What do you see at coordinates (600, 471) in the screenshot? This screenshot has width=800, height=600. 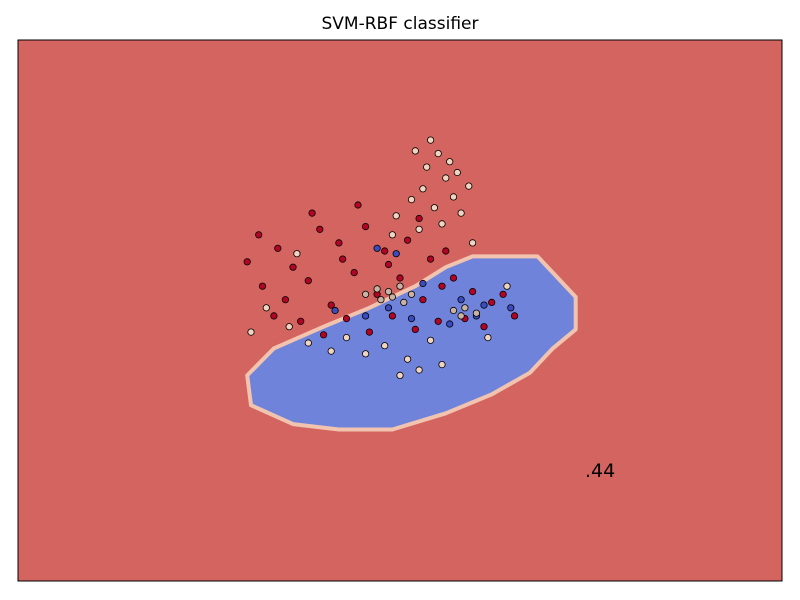 I see `score-annotation: .44` at bounding box center [600, 471].